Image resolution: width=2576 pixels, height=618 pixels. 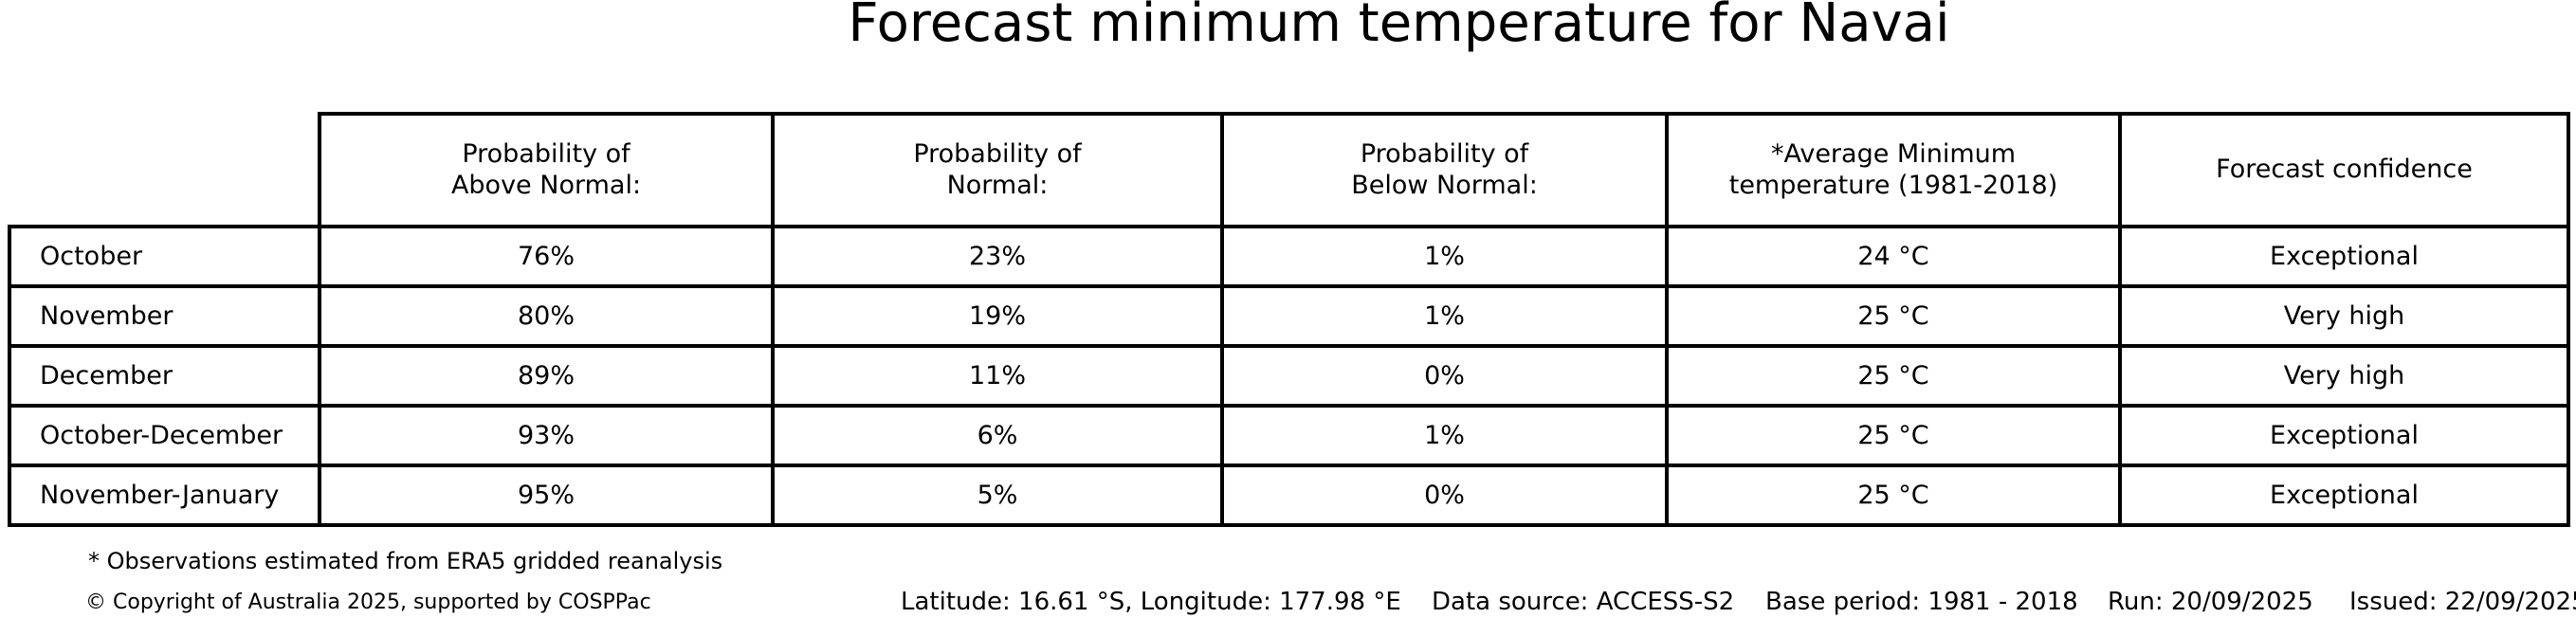 What do you see at coordinates (1893, 256) in the screenshot?
I see `cell-average-minimum: 24 °C` at bounding box center [1893, 256].